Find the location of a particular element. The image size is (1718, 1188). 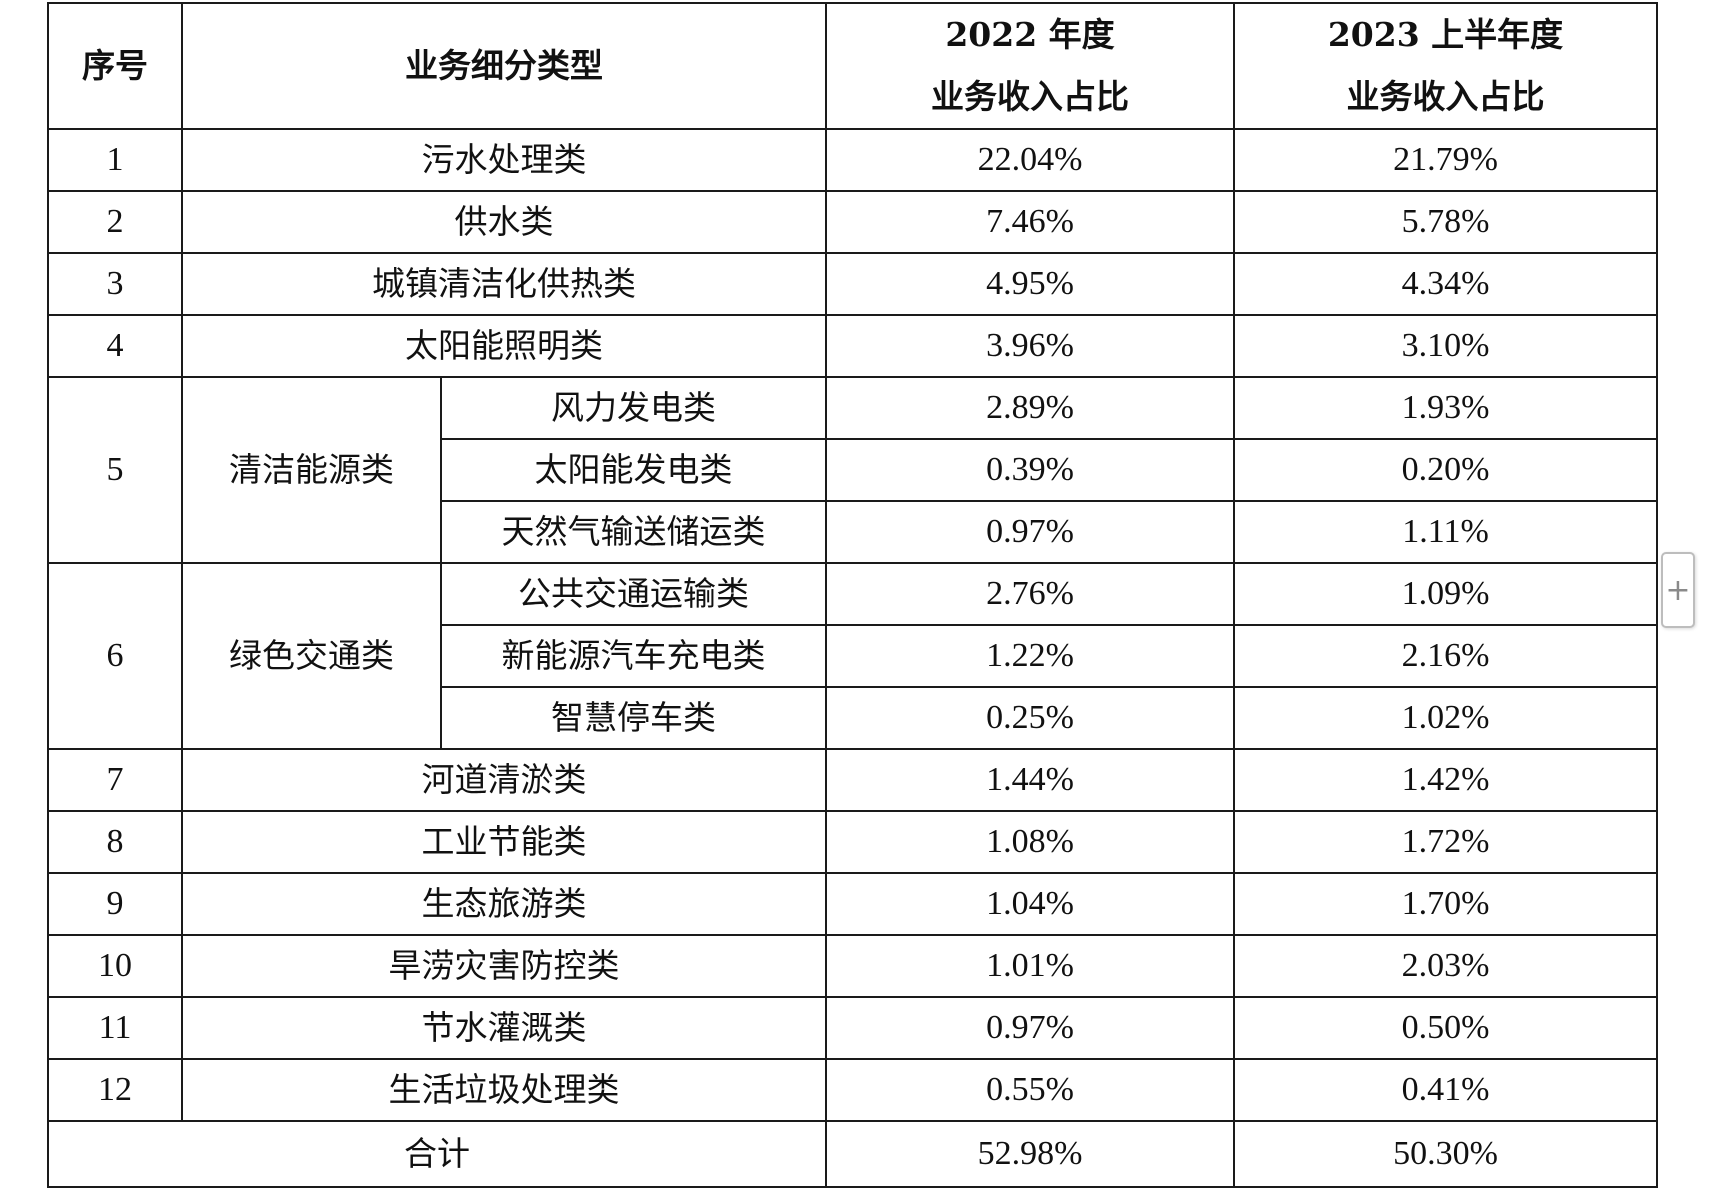

header-2022-label: 业务收入占比 is located at coordinates (1030, 96).